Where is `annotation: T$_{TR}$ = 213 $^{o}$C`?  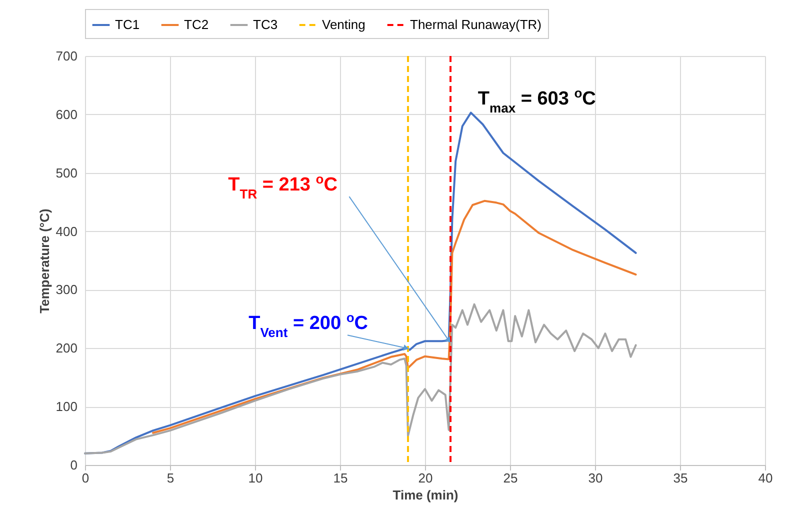 annotation: T$_{TR}$ = 213 $^{o}$C is located at coordinates (283, 186).